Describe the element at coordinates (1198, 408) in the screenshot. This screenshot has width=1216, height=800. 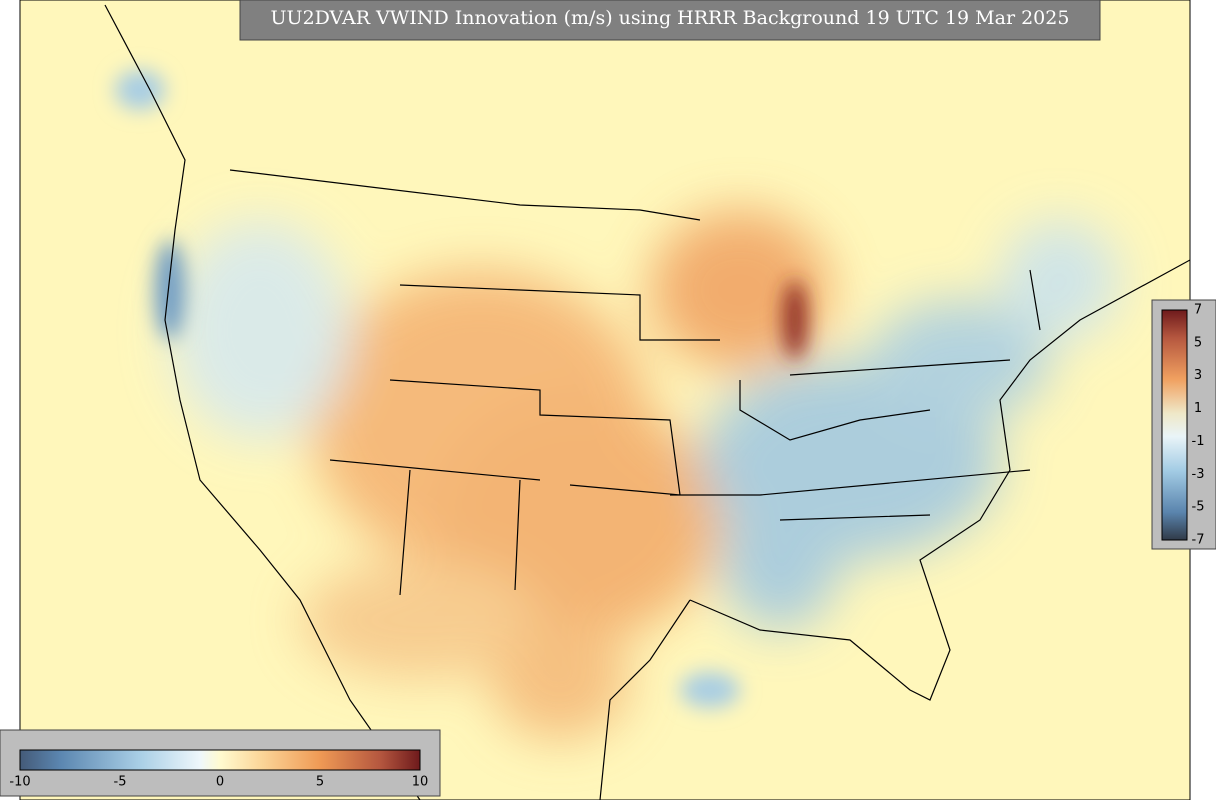
I see `colorbar-tick-label: 1` at that location.